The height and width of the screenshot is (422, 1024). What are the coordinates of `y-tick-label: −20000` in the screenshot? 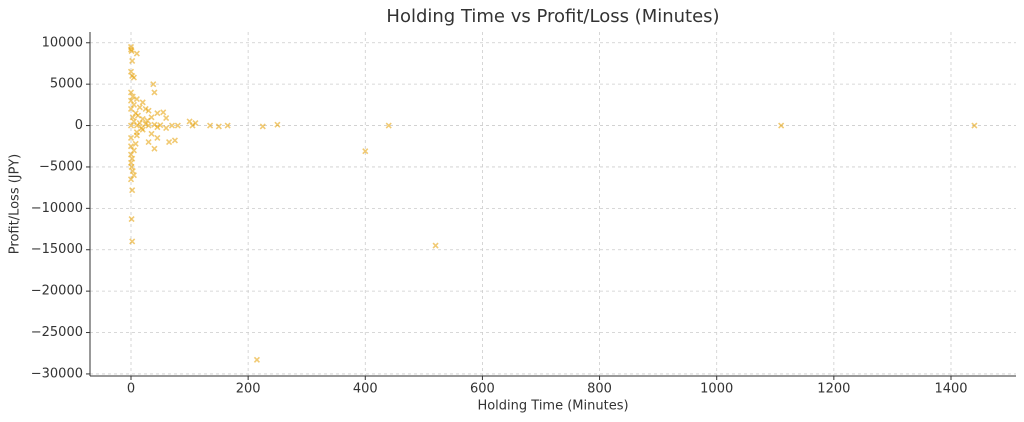 It's located at (57, 291).